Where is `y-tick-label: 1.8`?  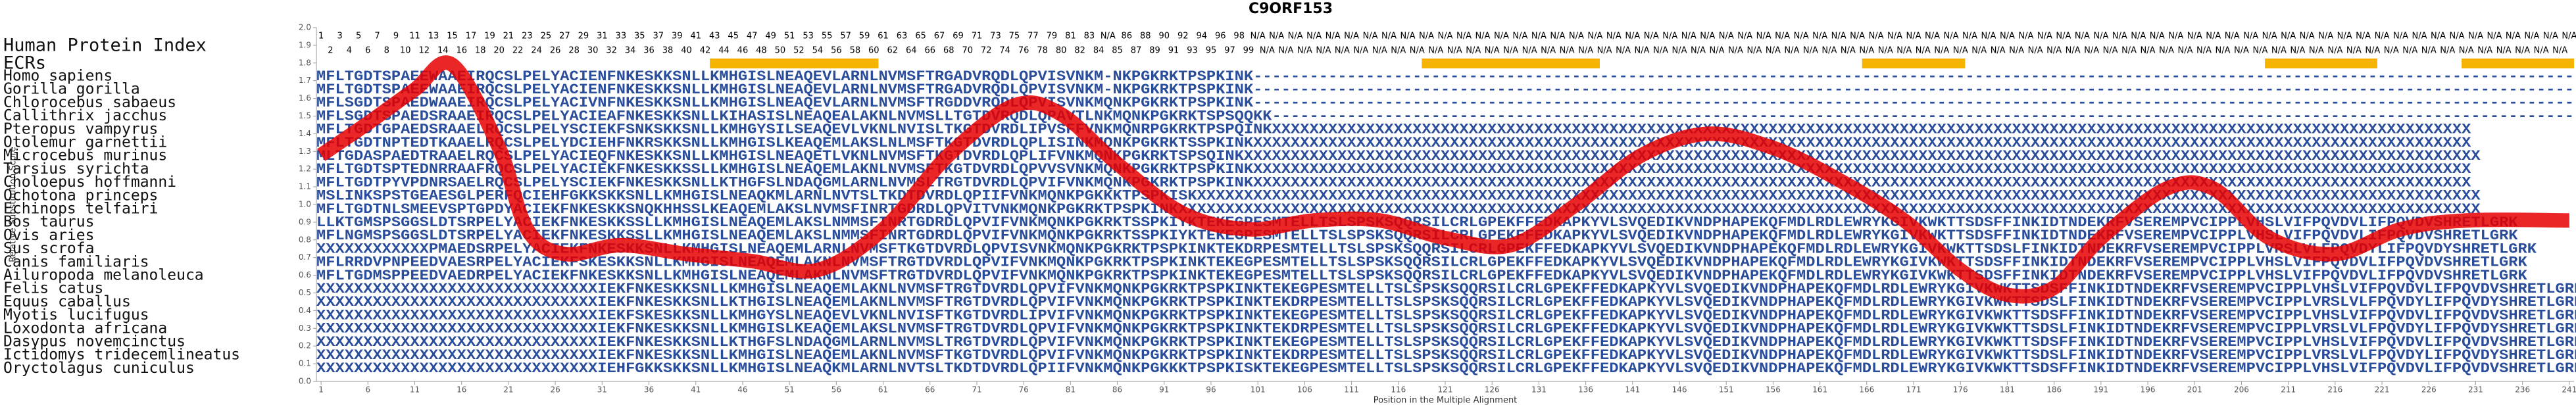
y-tick-label: 1.8 is located at coordinates (305, 62).